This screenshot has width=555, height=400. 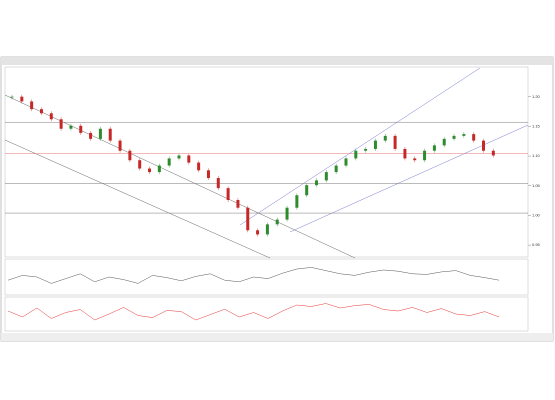 I want to click on y-tick-label: 1.15, so click(x=536, y=125).